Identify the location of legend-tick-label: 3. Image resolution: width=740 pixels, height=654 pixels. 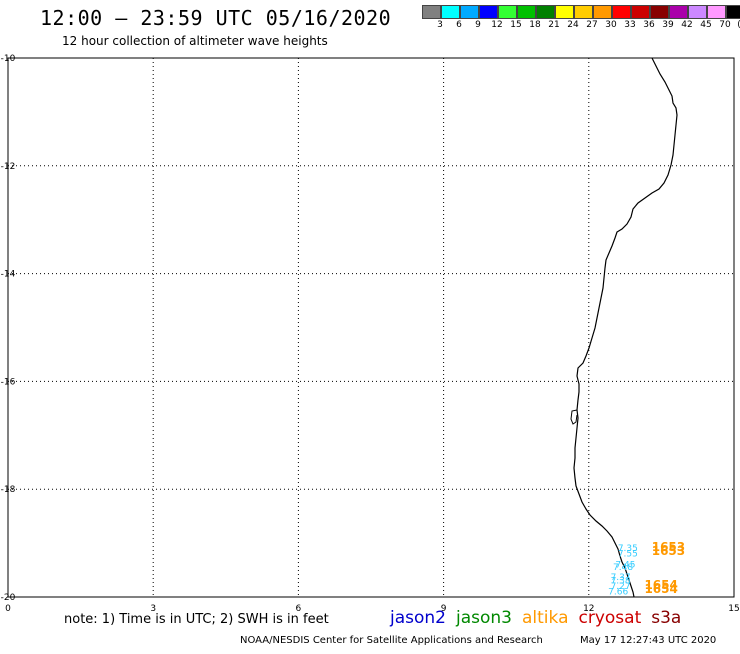
(440, 25).